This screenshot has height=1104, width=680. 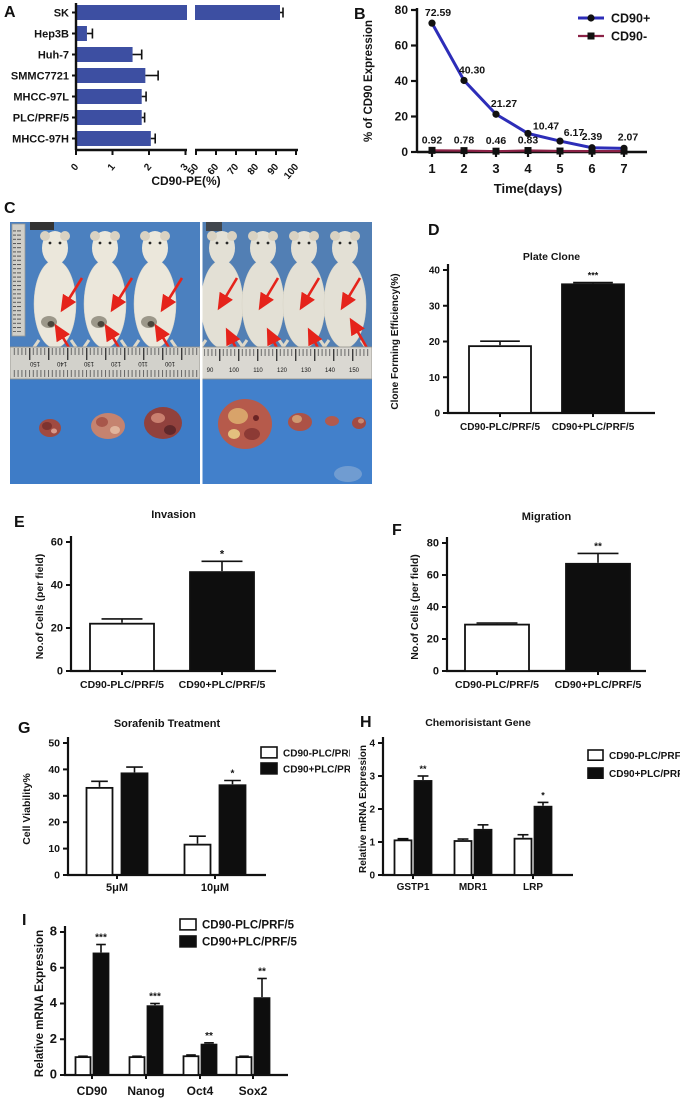 What do you see at coordinates (473, 887) in the screenshot?
I see `svg-text: MDR1` at bounding box center [473, 887].